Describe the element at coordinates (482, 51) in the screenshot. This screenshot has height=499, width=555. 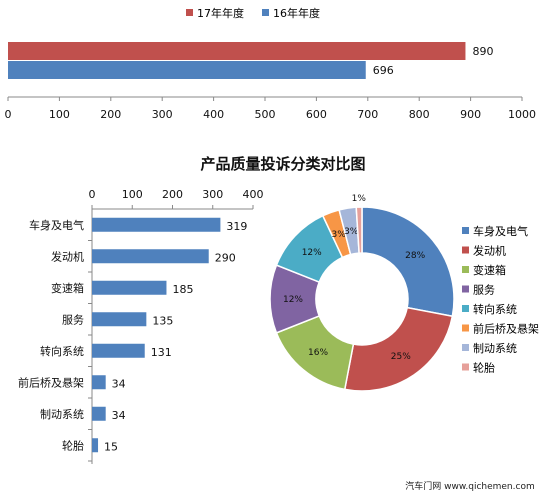
I see `bar-value-label-1: 890` at that location.